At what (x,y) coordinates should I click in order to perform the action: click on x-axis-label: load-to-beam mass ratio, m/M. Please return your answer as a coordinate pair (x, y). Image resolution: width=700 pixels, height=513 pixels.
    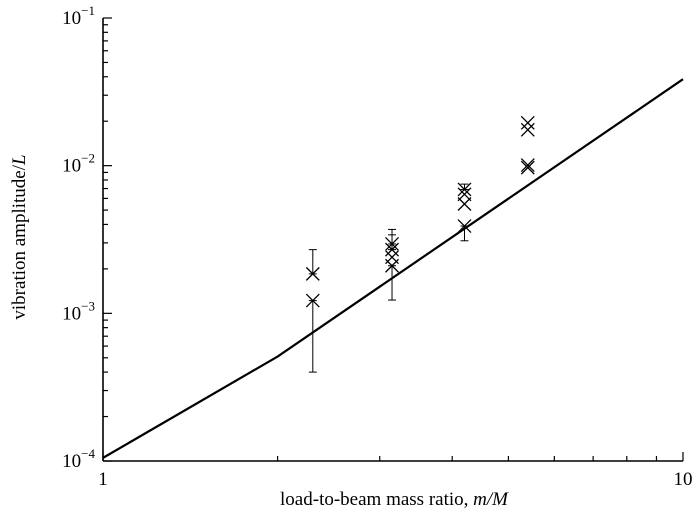
    Looking at the image, I should click on (394, 499).